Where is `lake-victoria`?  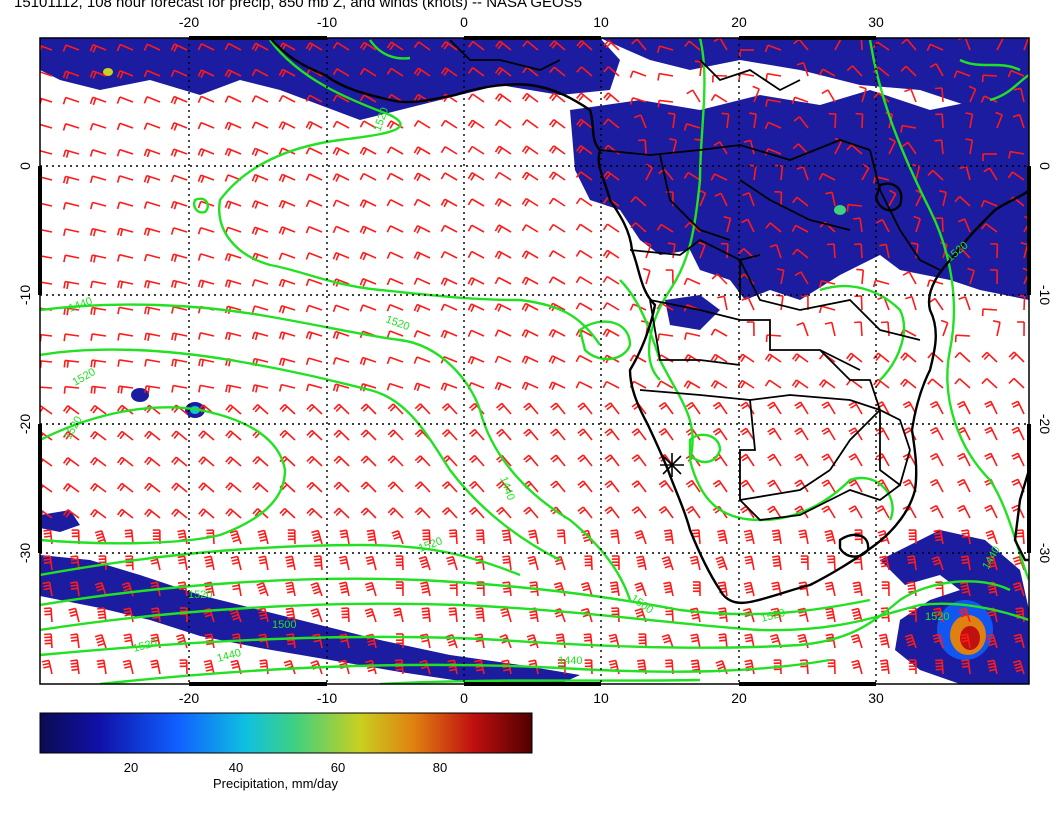 lake-victoria is located at coordinates (888, 197).